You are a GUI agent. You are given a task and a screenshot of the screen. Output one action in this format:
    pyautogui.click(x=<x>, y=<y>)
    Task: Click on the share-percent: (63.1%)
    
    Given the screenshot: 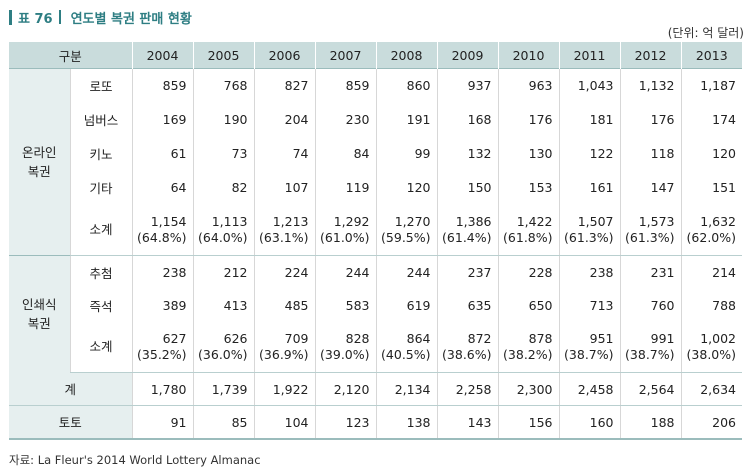 What is the action you would take?
    pyautogui.click(x=284, y=237)
    